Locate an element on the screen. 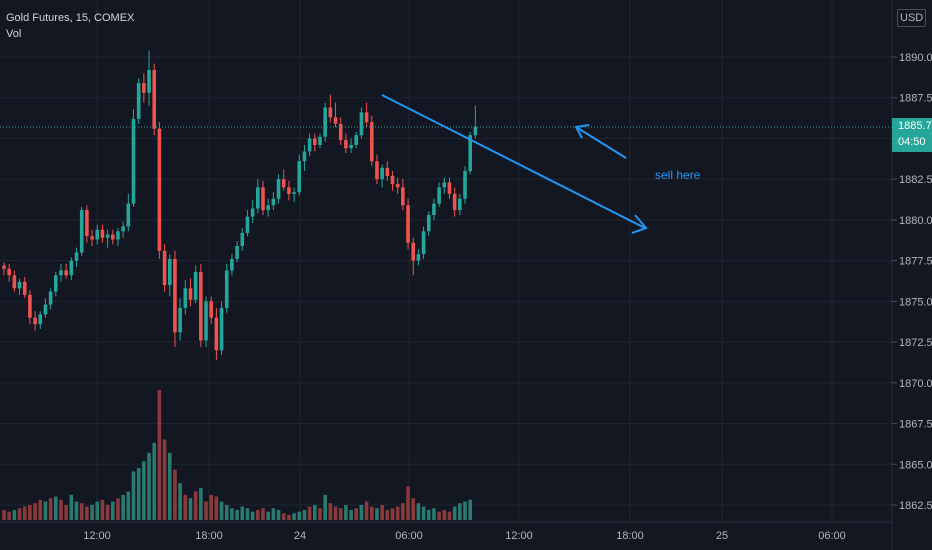 This screenshot has width=932, height=550. price-tick-label: 1875.0 is located at coordinates (915, 302).